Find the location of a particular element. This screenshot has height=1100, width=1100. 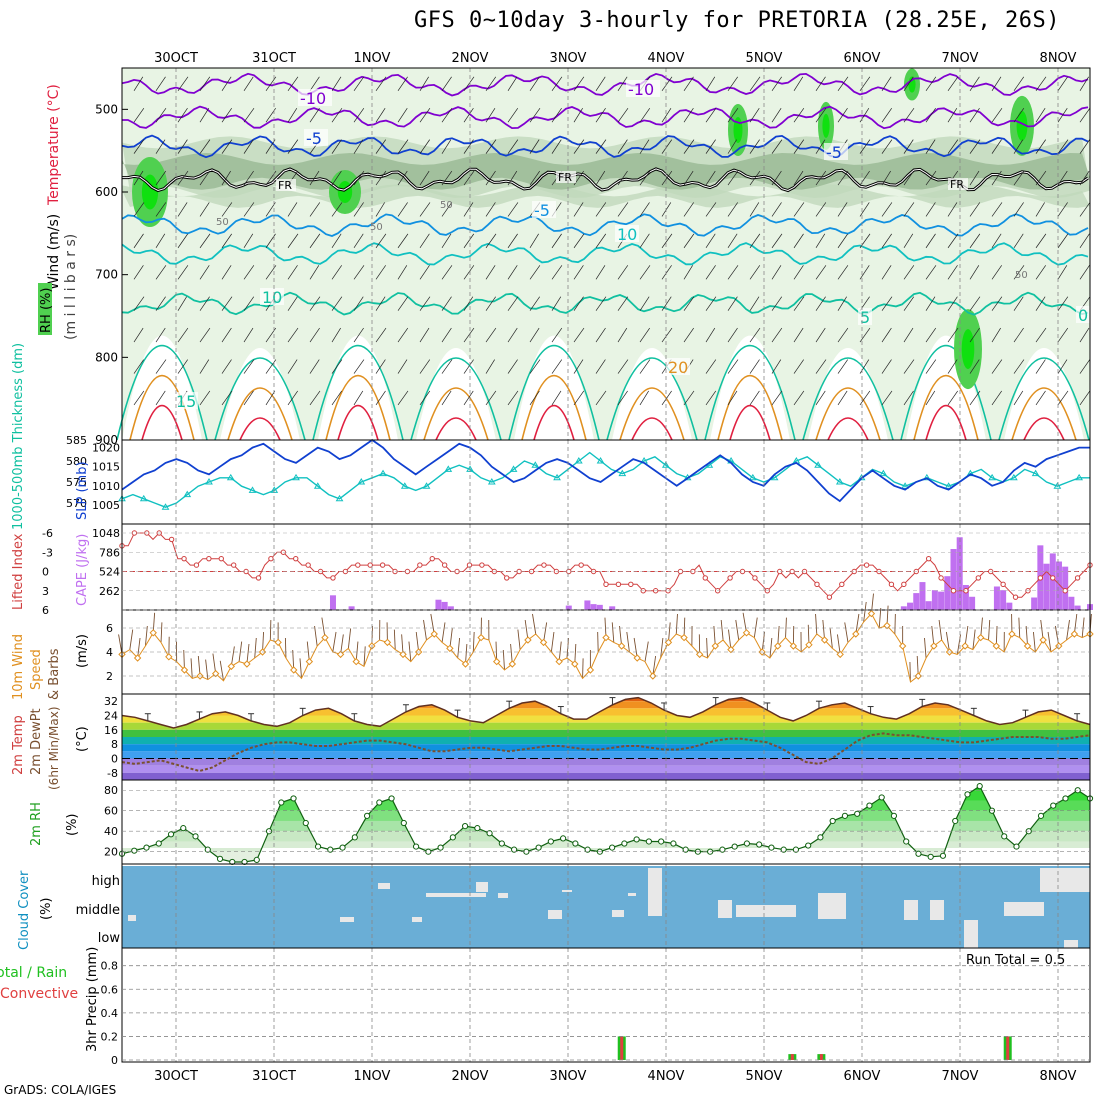

wind-speed-line is located at coordinates (606, 647).